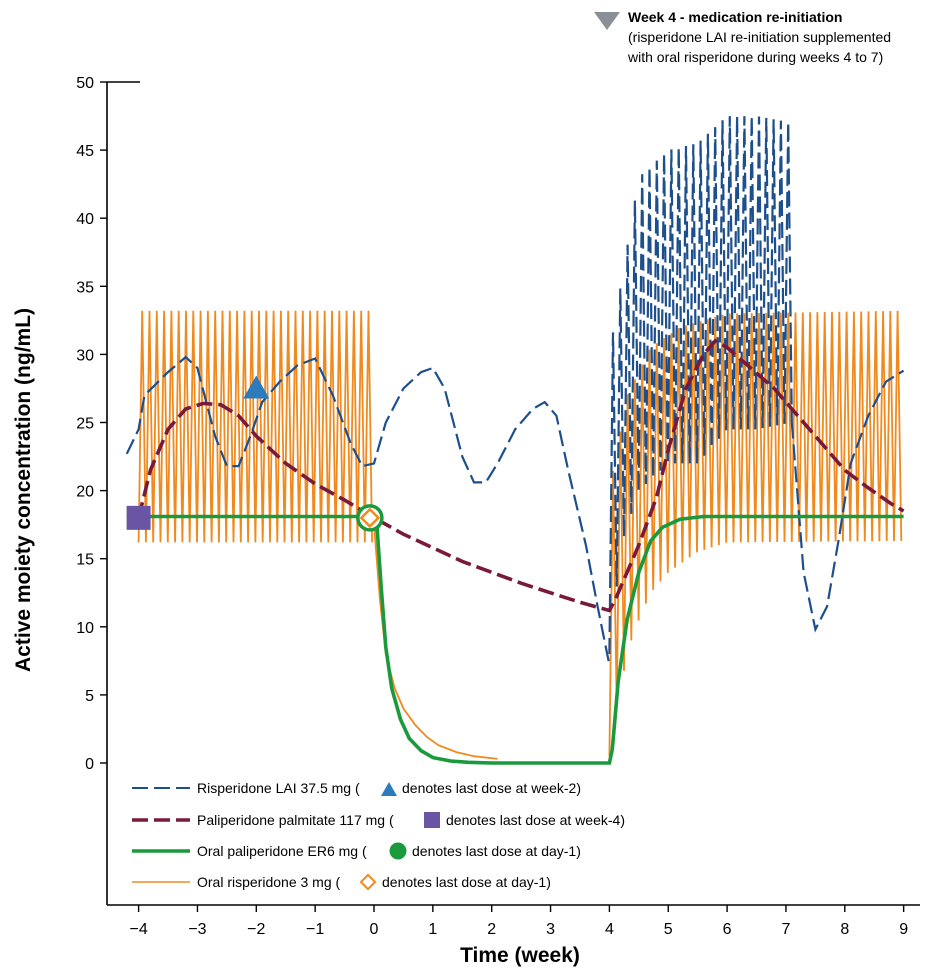 Image resolution: width=930 pixels, height=975 pixels. I want to click on y-tick-label: 0, so click(89, 764).